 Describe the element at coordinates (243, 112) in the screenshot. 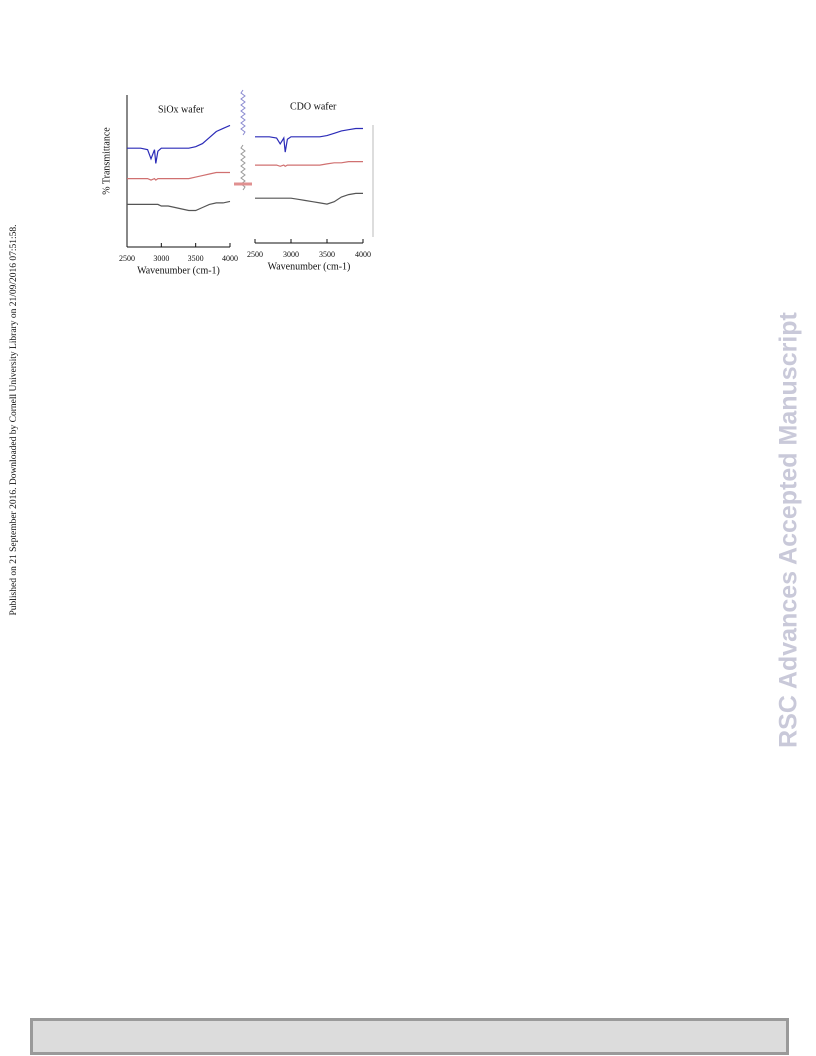

I see `axis-break` at that location.